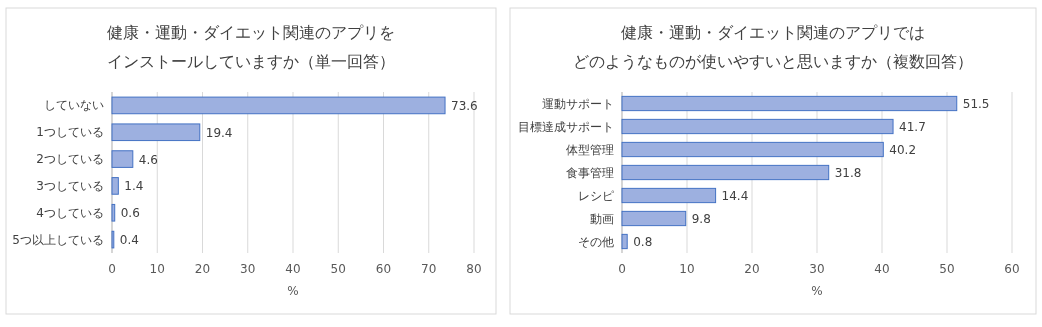  What do you see at coordinates (566, 126) in the screenshot?
I see `y-tick-label: 目標達成サポート` at bounding box center [566, 126].